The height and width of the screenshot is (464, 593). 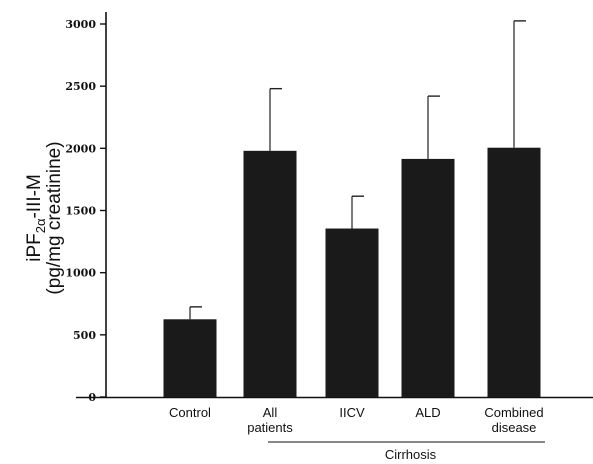 What do you see at coordinates (411, 454) in the screenshot?
I see `group-label: Cirrhosis` at bounding box center [411, 454].